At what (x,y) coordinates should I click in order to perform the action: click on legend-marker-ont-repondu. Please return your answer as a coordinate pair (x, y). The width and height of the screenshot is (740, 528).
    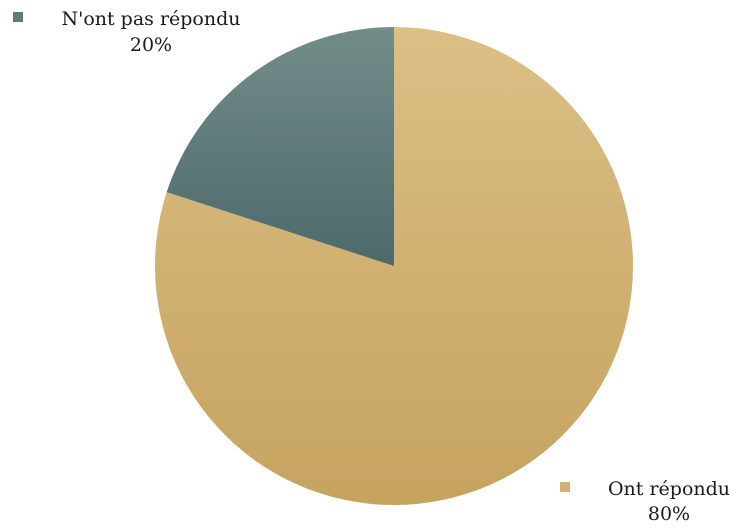
    Looking at the image, I should click on (565, 487).